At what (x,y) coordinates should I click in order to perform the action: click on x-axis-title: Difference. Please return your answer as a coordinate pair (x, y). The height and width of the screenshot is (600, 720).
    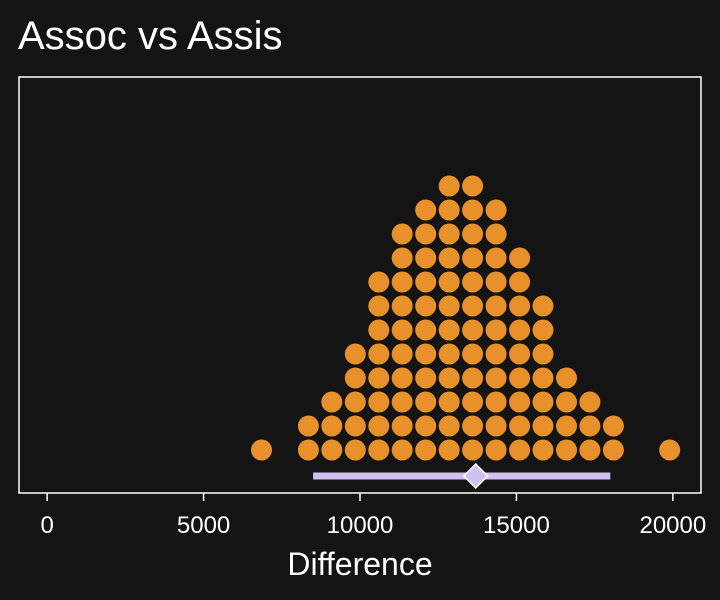
    Looking at the image, I should click on (359, 564).